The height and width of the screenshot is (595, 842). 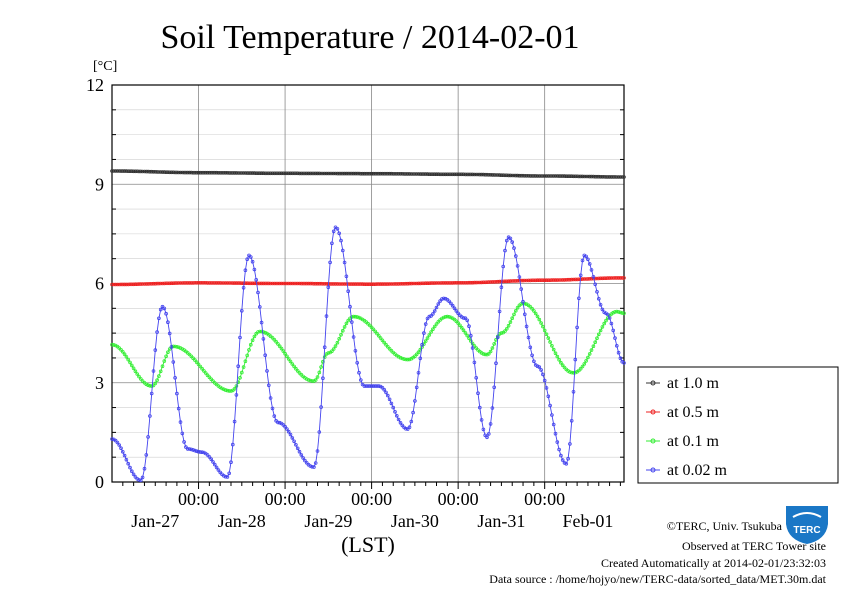 What do you see at coordinates (95, 85) in the screenshot?
I see `y-tick-label: 12` at bounding box center [95, 85].